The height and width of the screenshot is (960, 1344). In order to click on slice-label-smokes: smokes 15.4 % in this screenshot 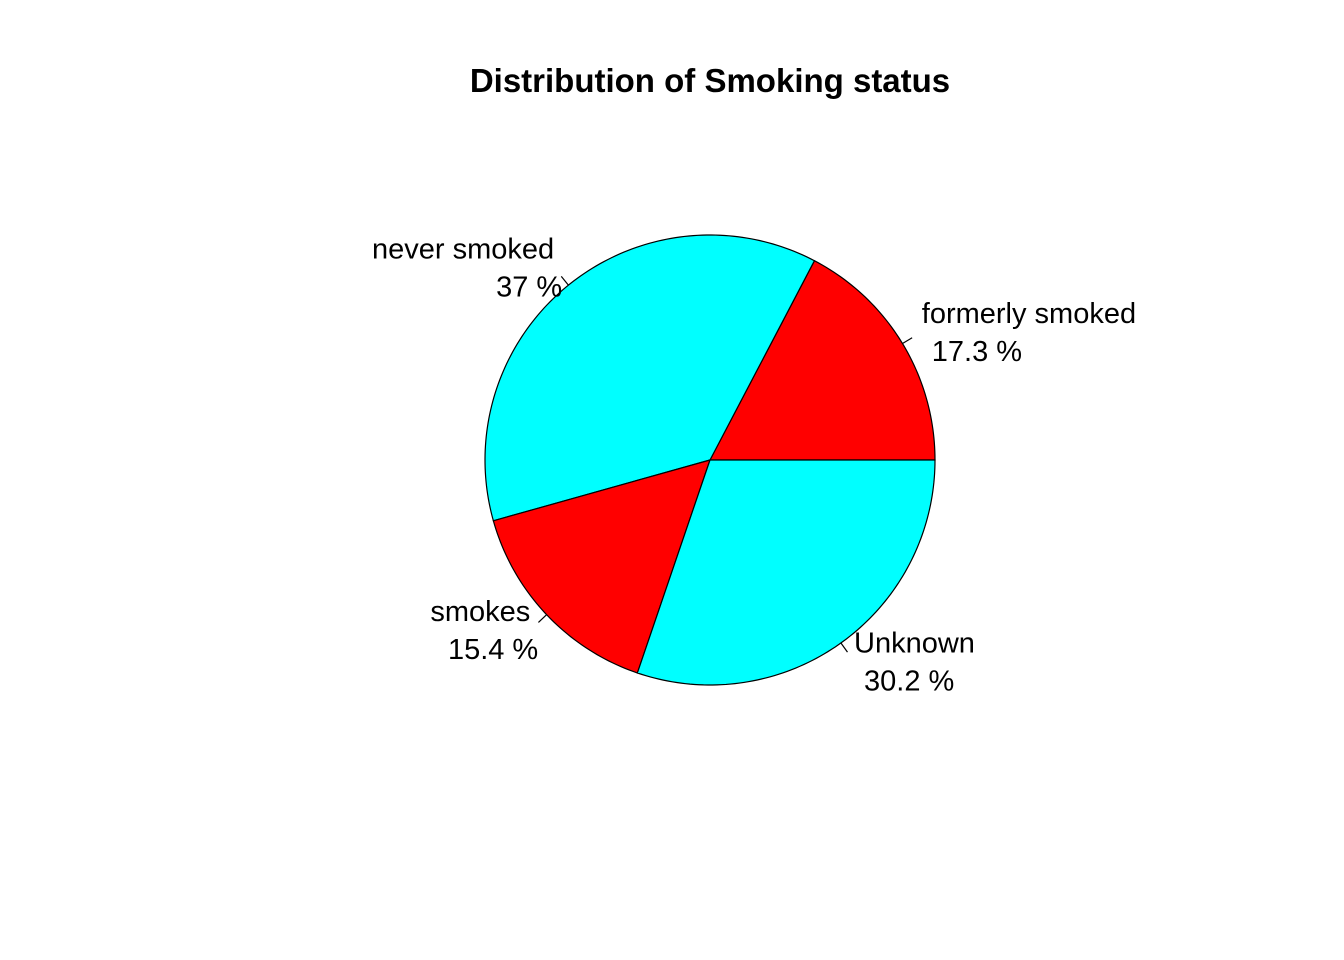, I will do `click(484, 631)`.